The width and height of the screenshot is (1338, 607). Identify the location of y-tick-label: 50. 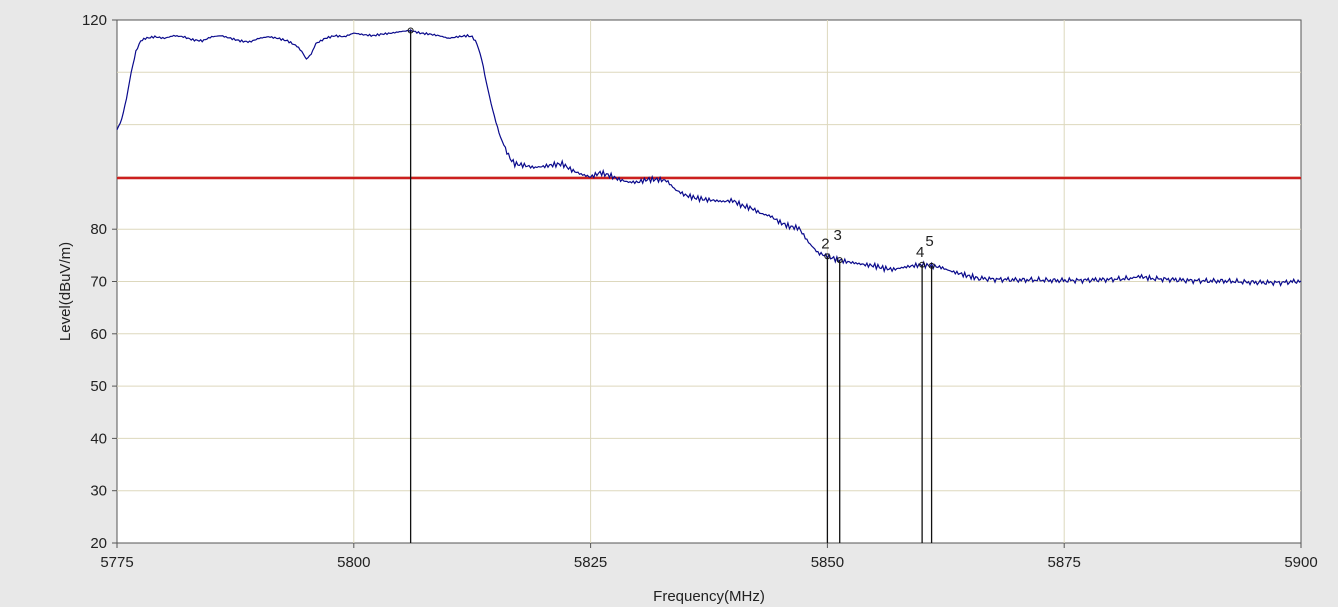
(98, 386).